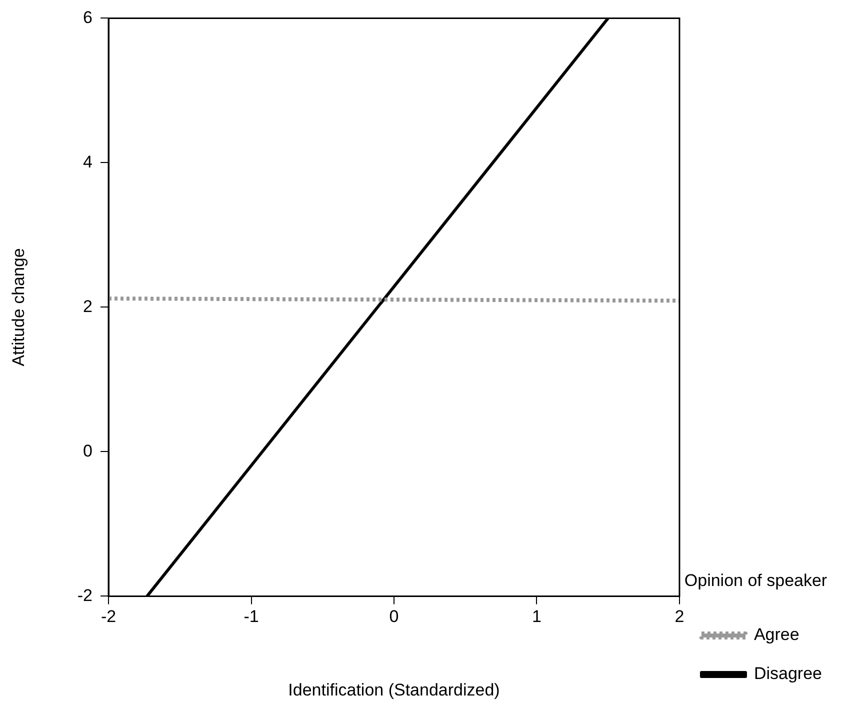 This screenshot has width=842, height=713. Describe the element at coordinates (18, 307) in the screenshot. I see `y-axis-title: Attitude change` at that location.